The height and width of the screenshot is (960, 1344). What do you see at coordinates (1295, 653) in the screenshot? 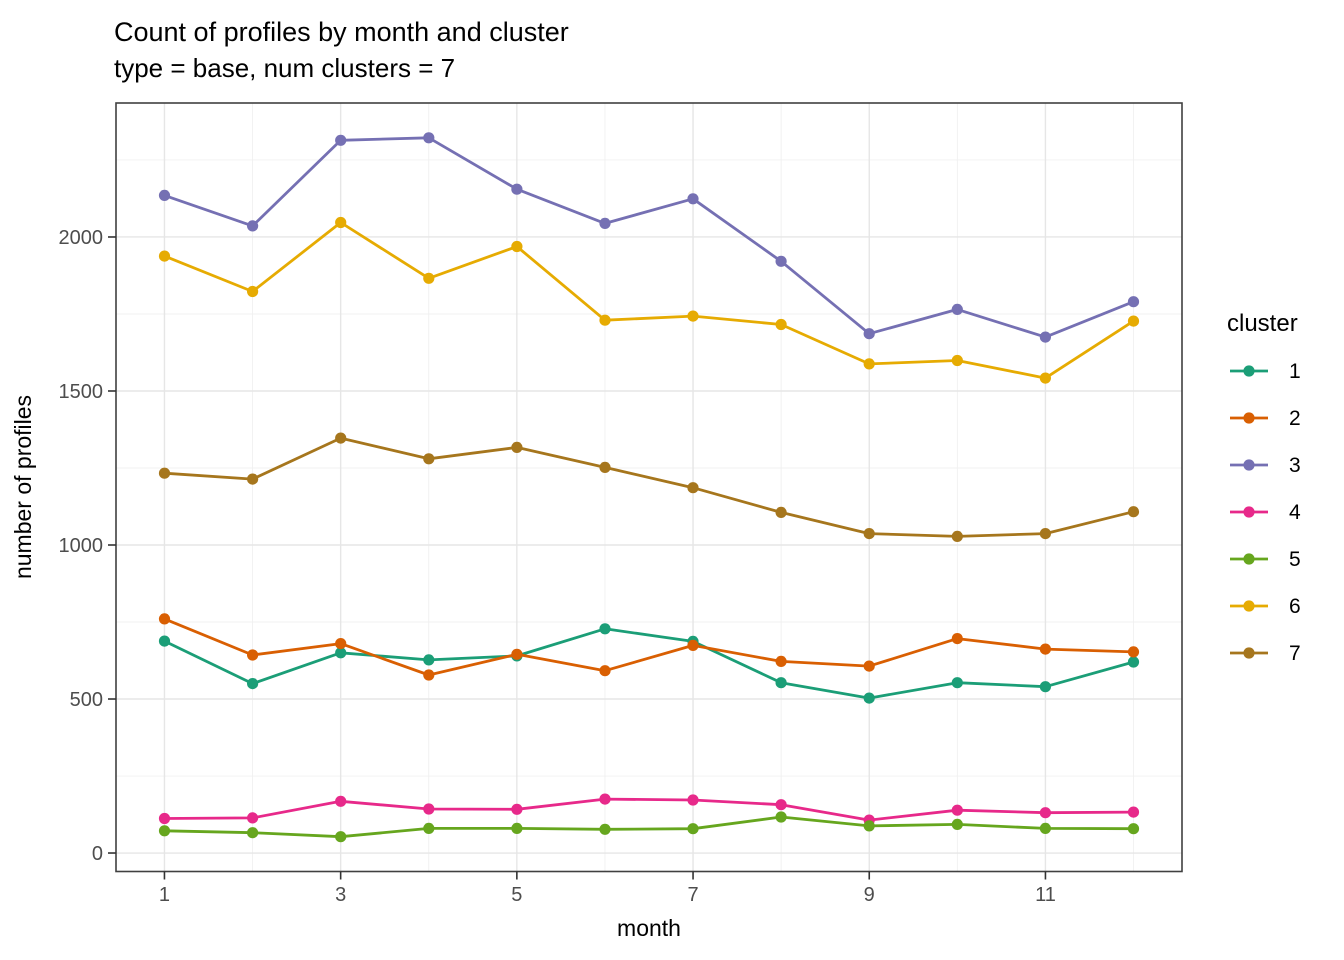
I see `legend-label-cluster-7: 7` at bounding box center [1295, 653].